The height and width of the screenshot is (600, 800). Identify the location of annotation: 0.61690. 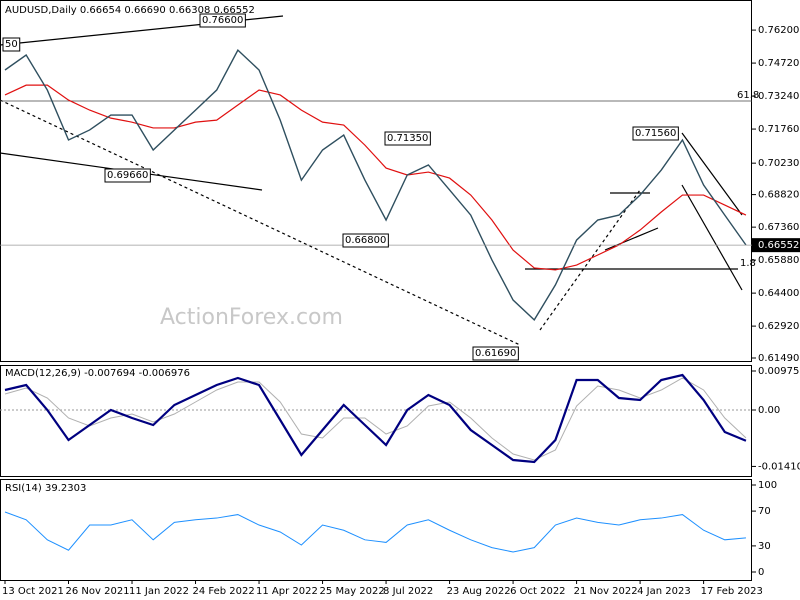
(495, 353).